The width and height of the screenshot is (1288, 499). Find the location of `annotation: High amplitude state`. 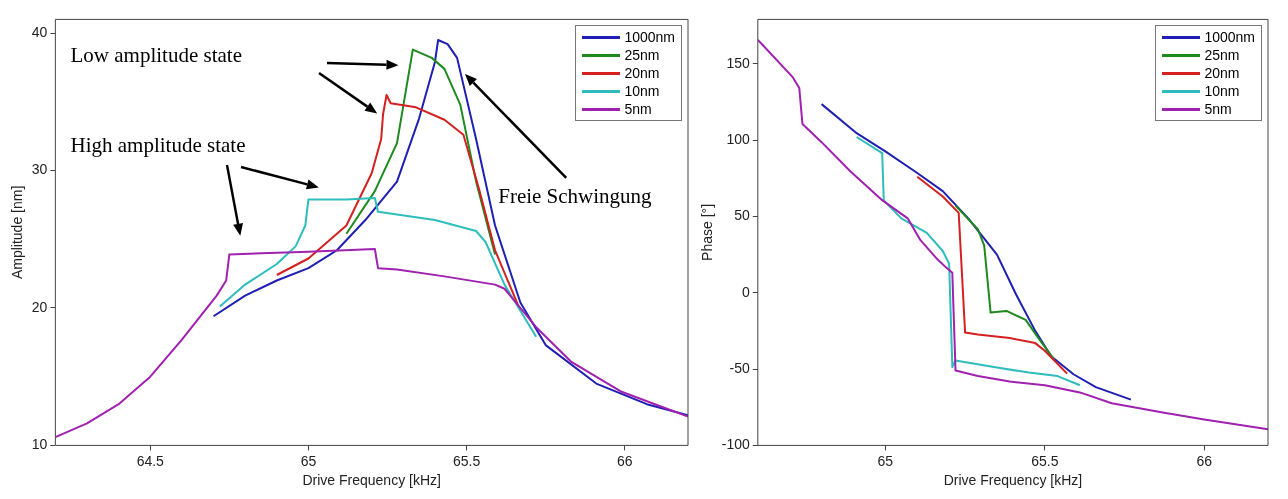

annotation: High amplitude state is located at coordinates (158, 145).